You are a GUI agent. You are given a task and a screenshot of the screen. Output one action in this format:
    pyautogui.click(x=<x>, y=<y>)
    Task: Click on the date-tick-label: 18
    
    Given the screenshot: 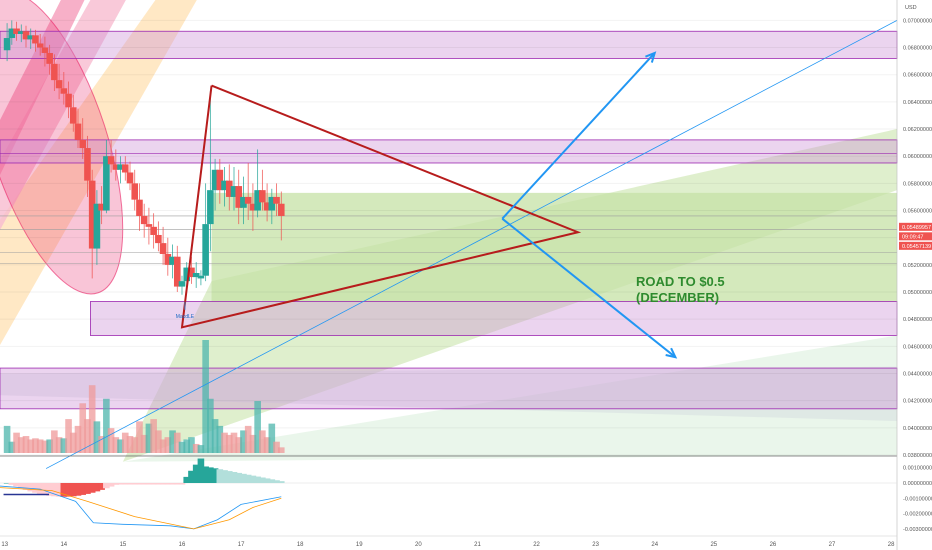 What is the action you would take?
    pyautogui.click(x=300, y=545)
    